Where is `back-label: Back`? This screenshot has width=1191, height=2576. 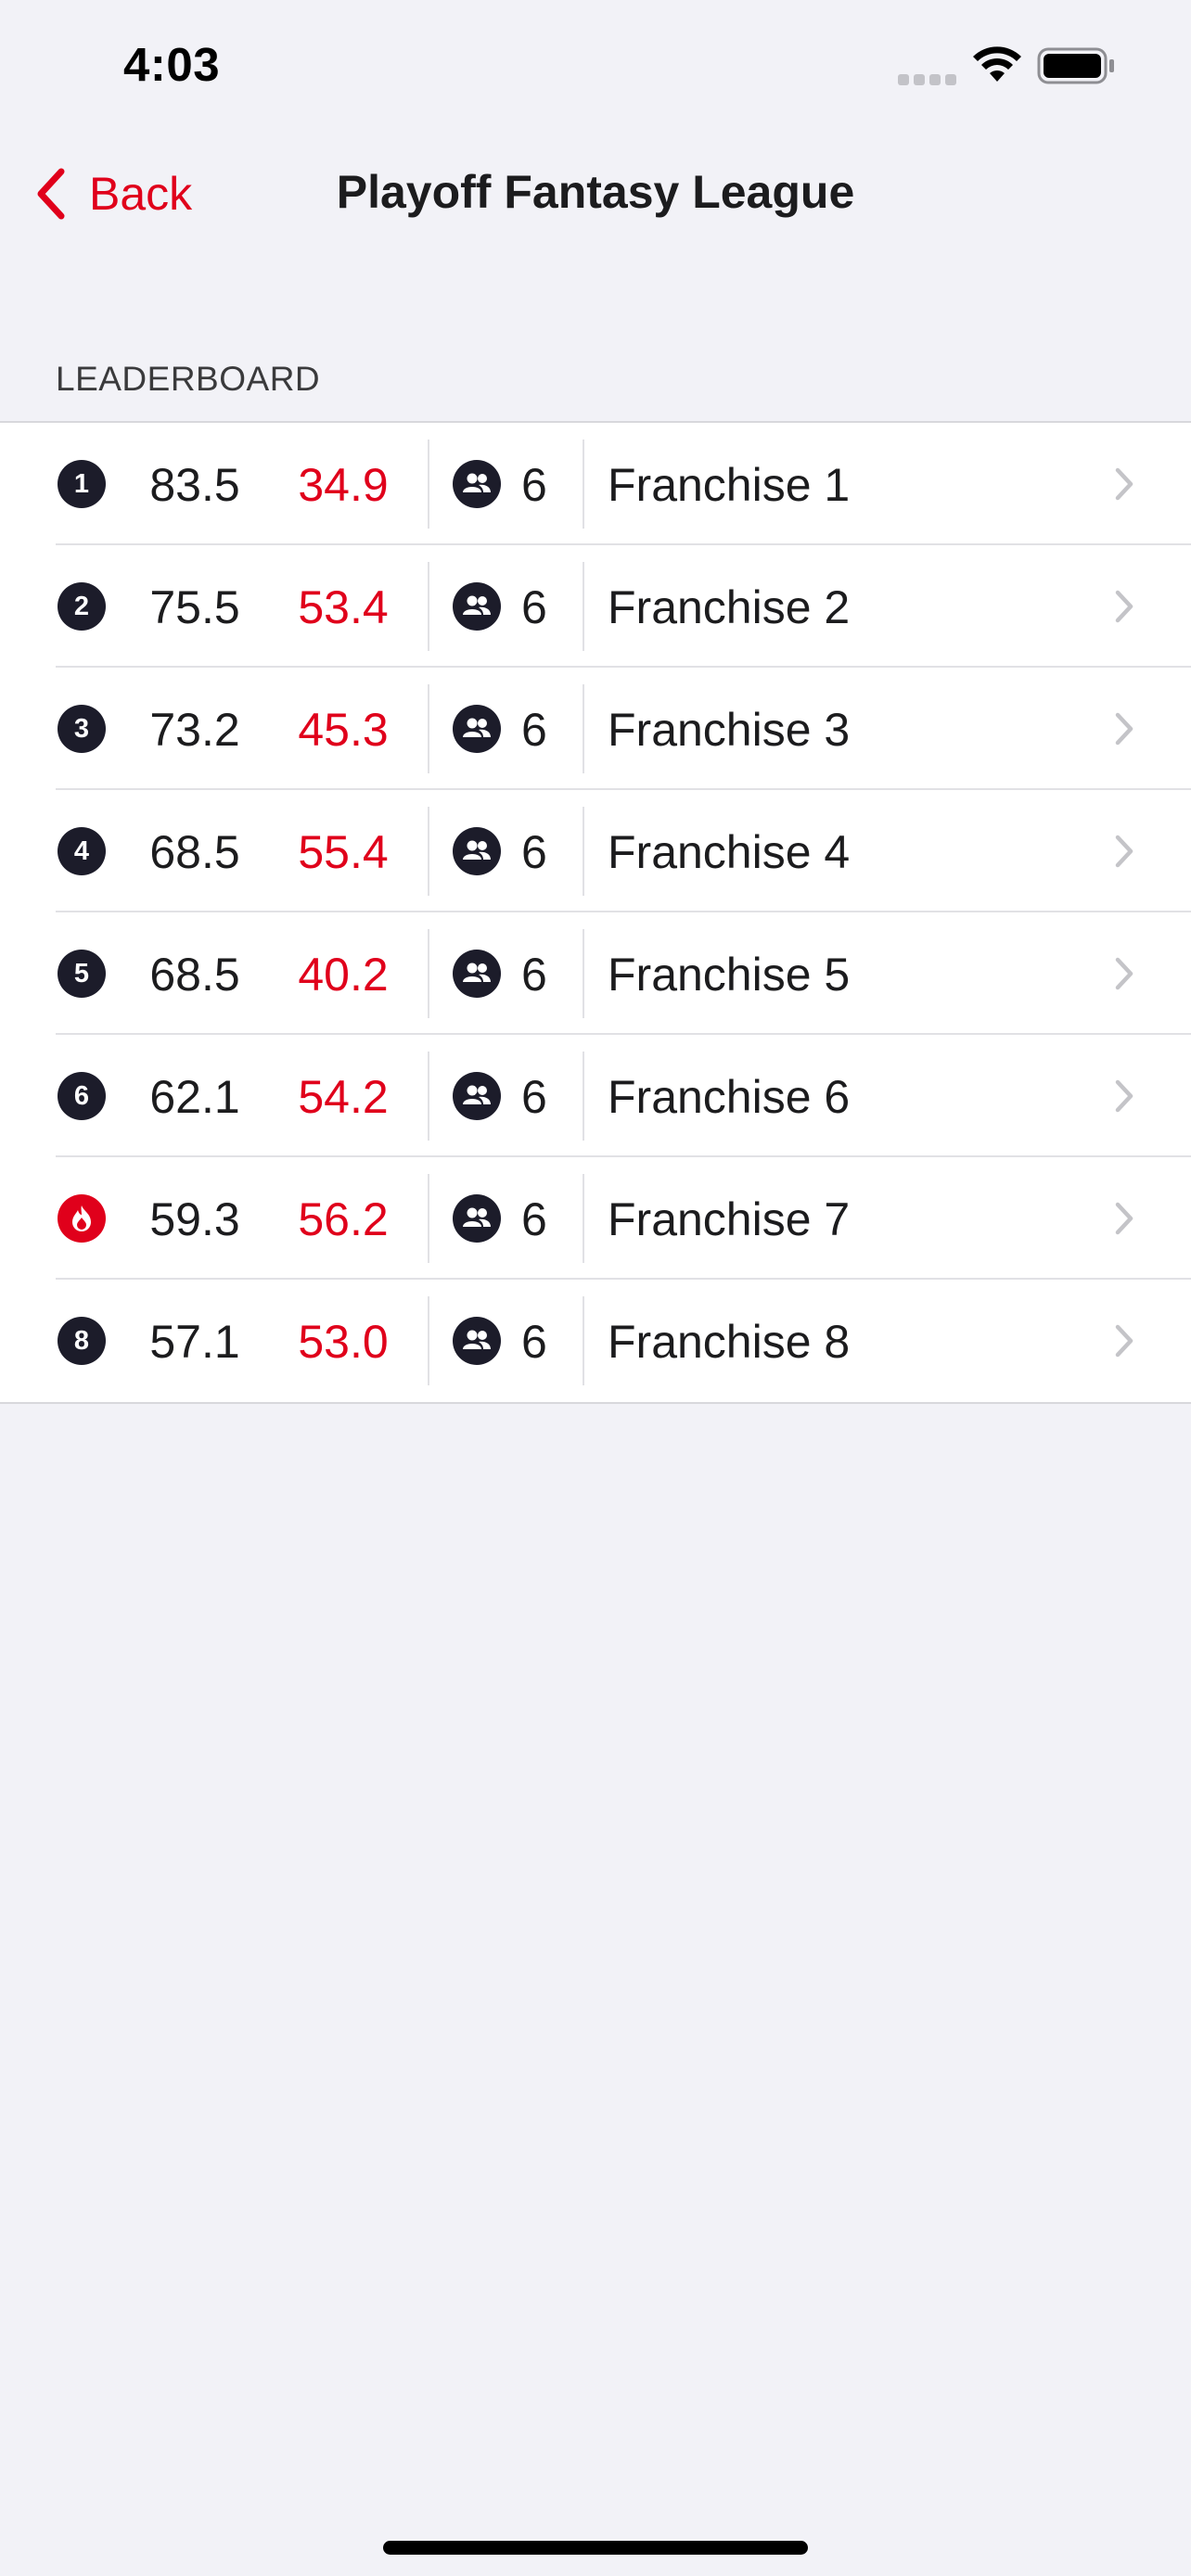
back-label: Back is located at coordinates (141, 194).